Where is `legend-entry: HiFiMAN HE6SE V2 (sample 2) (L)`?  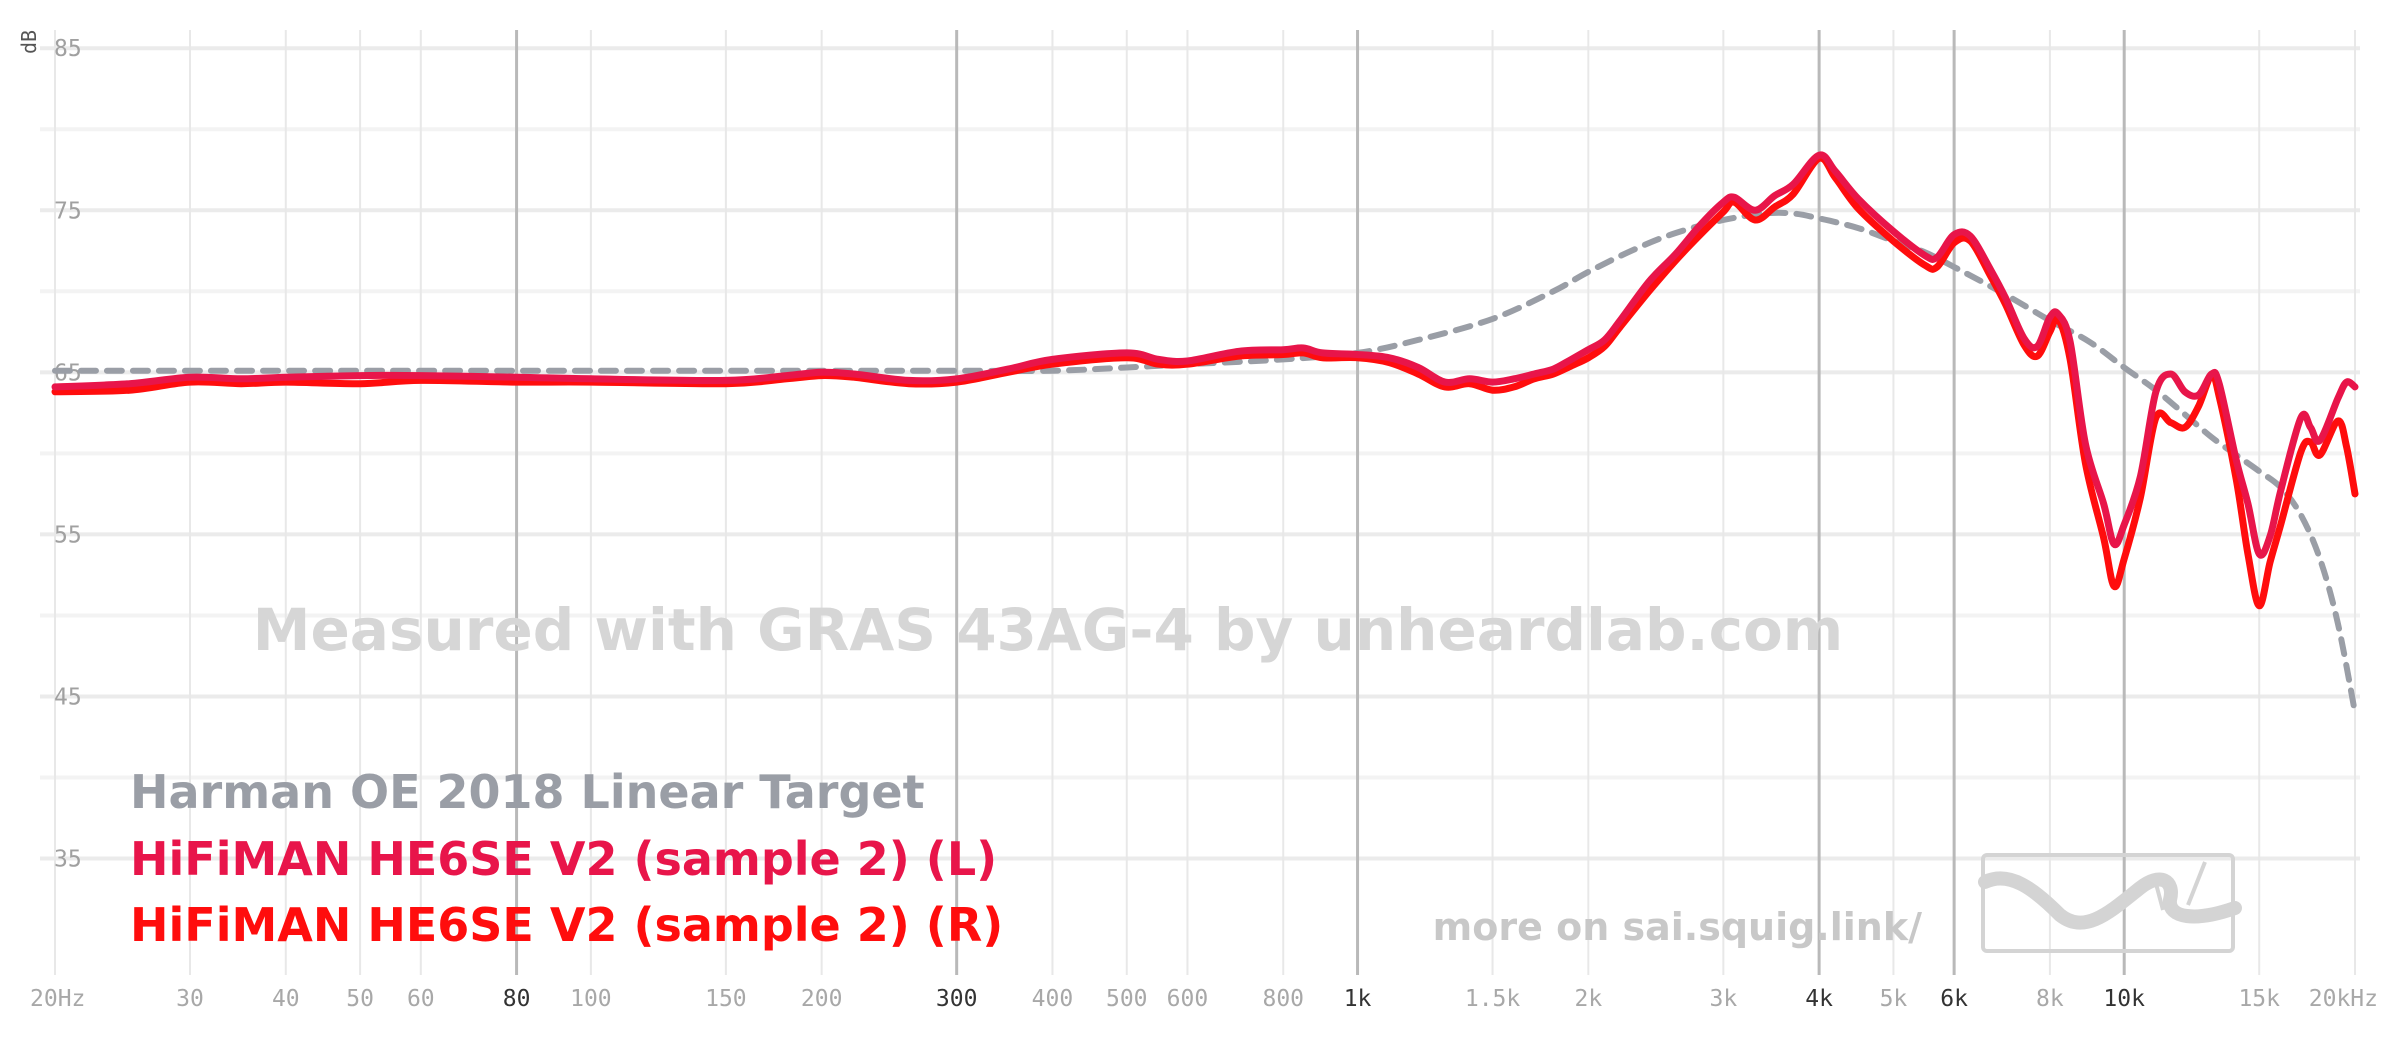
legend-entry: HiFiMAN HE6SE V2 (sample 2) (L) is located at coordinates (563, 859).